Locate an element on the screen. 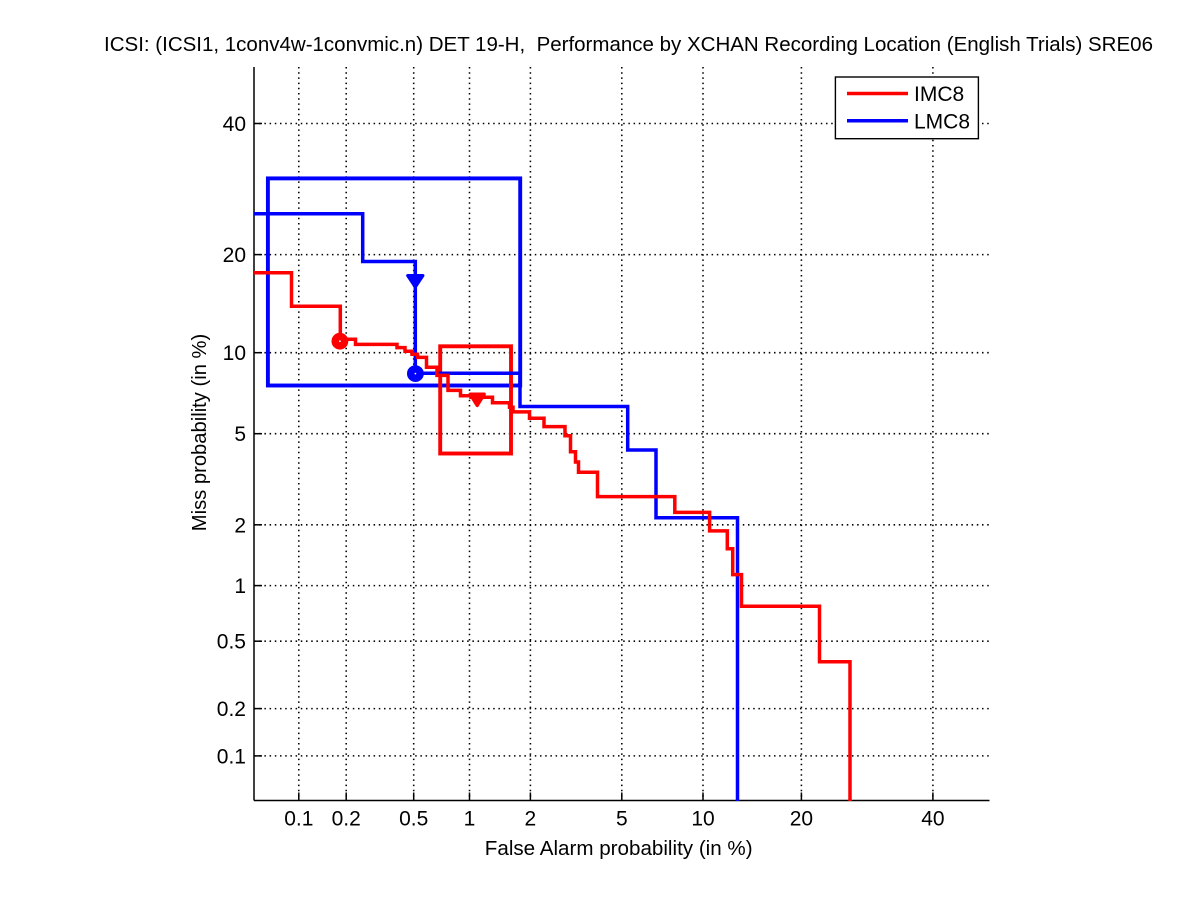  svg-text: IMC8 is located at coordinates (939, 94).